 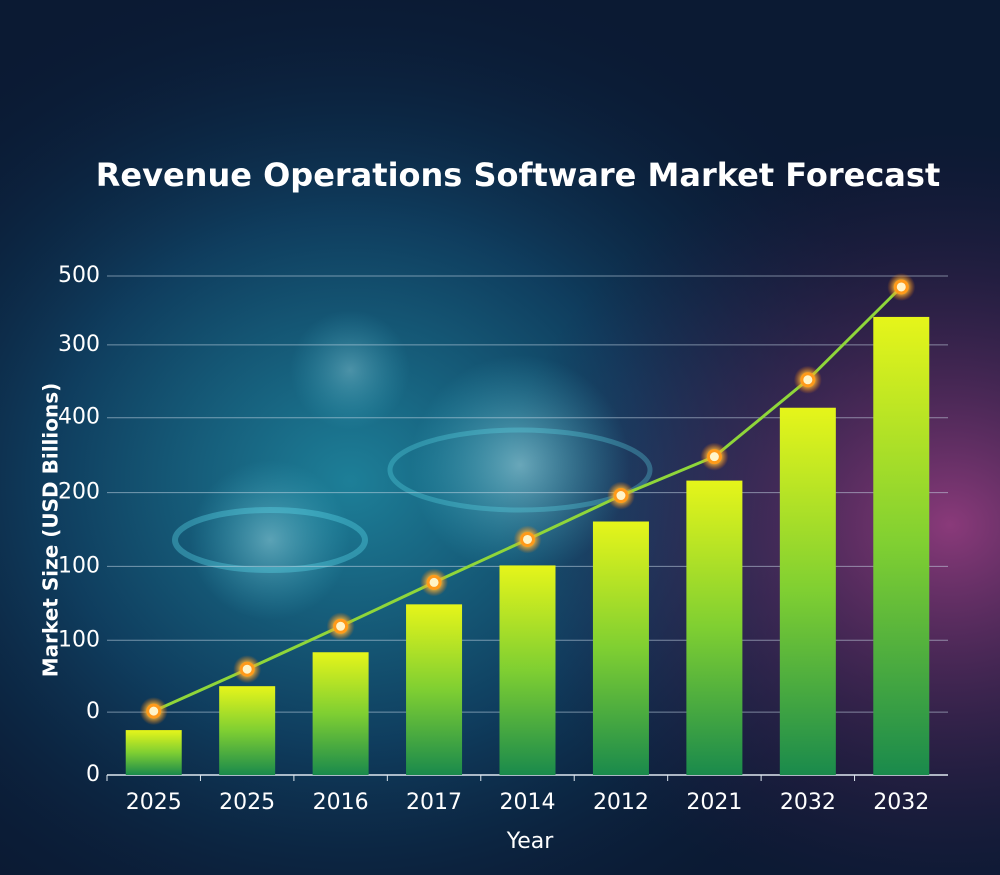 I want to click on y-axis-label: Market Size (USD Billions), so click(x=51, y=530).